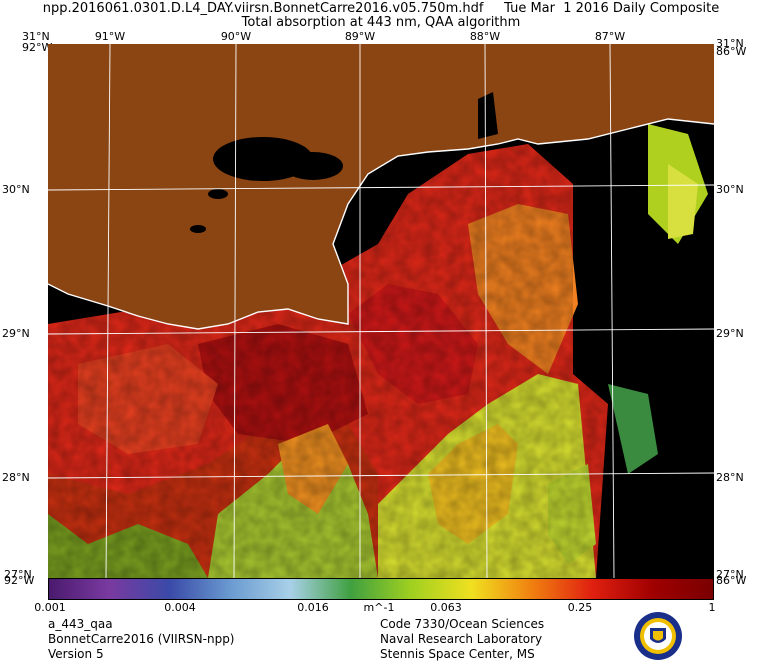  What do you see at coordinates (76, 654) in the screenshot?
I see `version-label: Version 5` at bounding box center [76, 654].